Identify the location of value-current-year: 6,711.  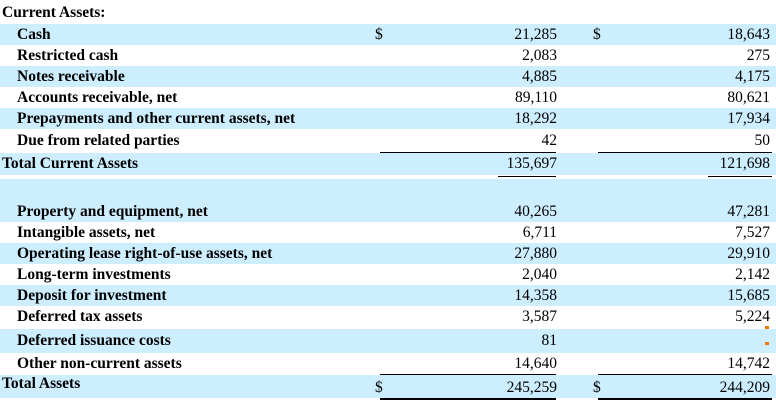
(539, 232).